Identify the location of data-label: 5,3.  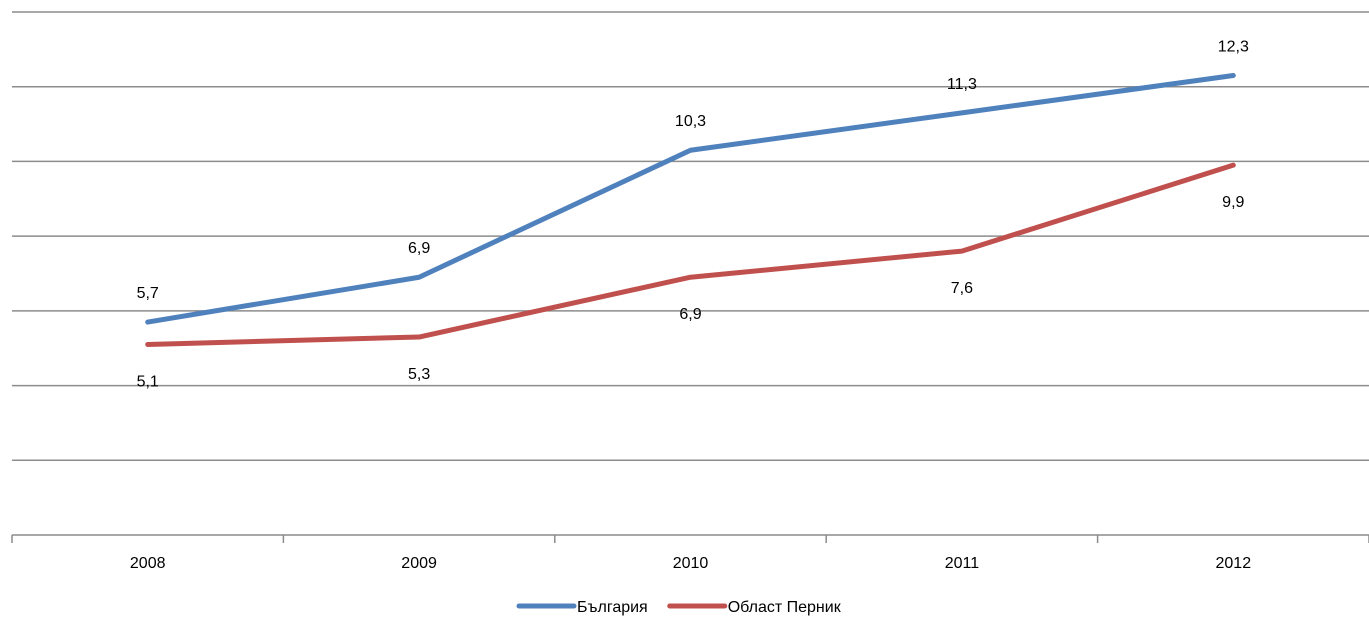
(419, 374).